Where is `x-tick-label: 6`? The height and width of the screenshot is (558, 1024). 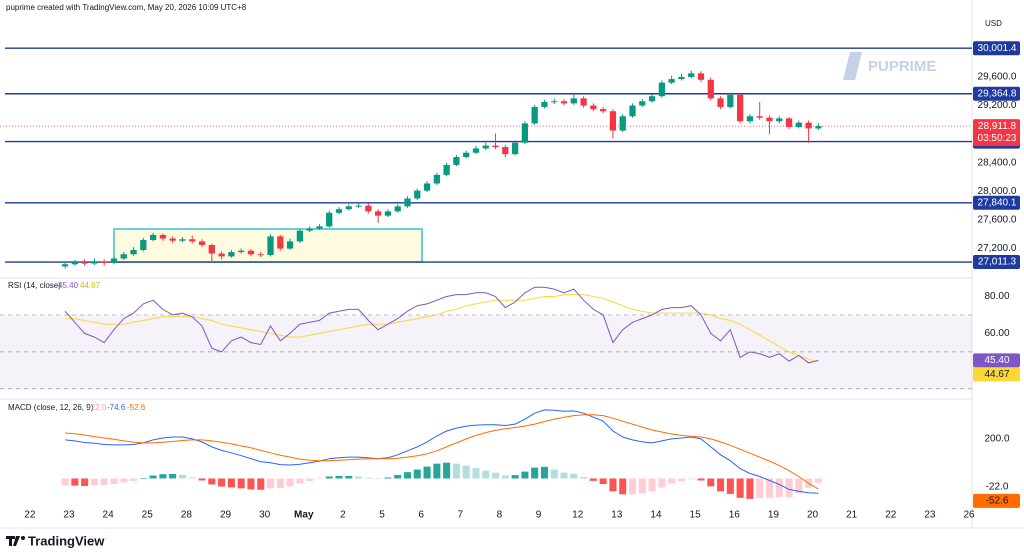
x-tick-label: 6 is located at coordinates (421, 515).